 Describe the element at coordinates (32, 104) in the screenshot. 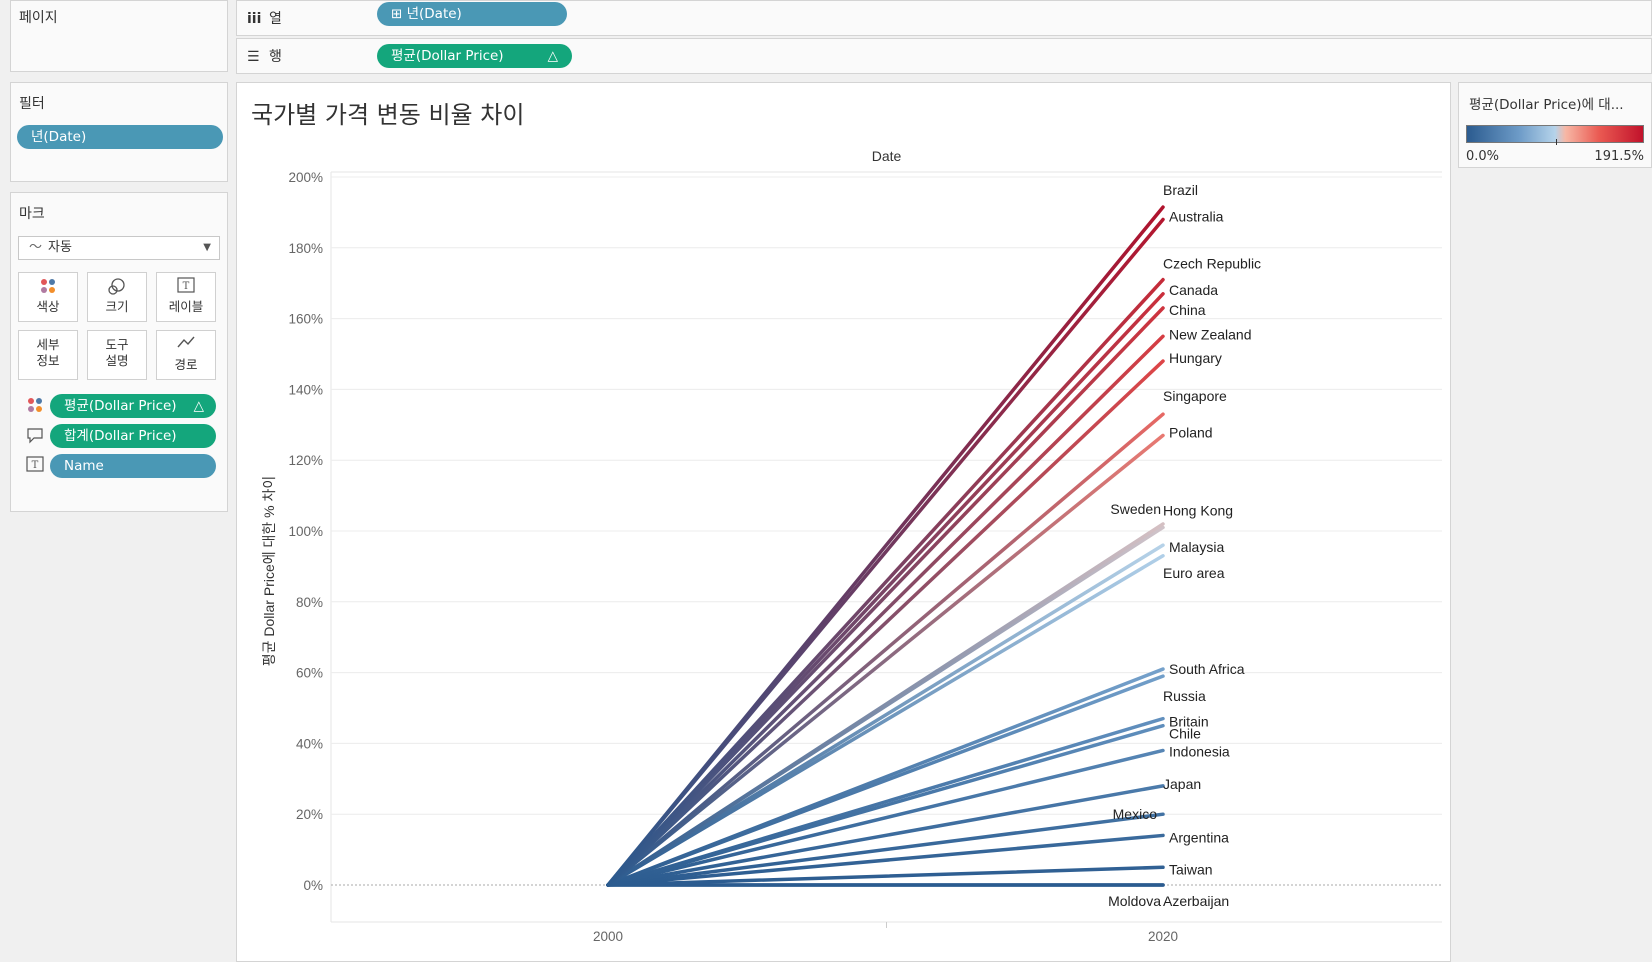

I see `filters-panel-title: 필터` at that location.